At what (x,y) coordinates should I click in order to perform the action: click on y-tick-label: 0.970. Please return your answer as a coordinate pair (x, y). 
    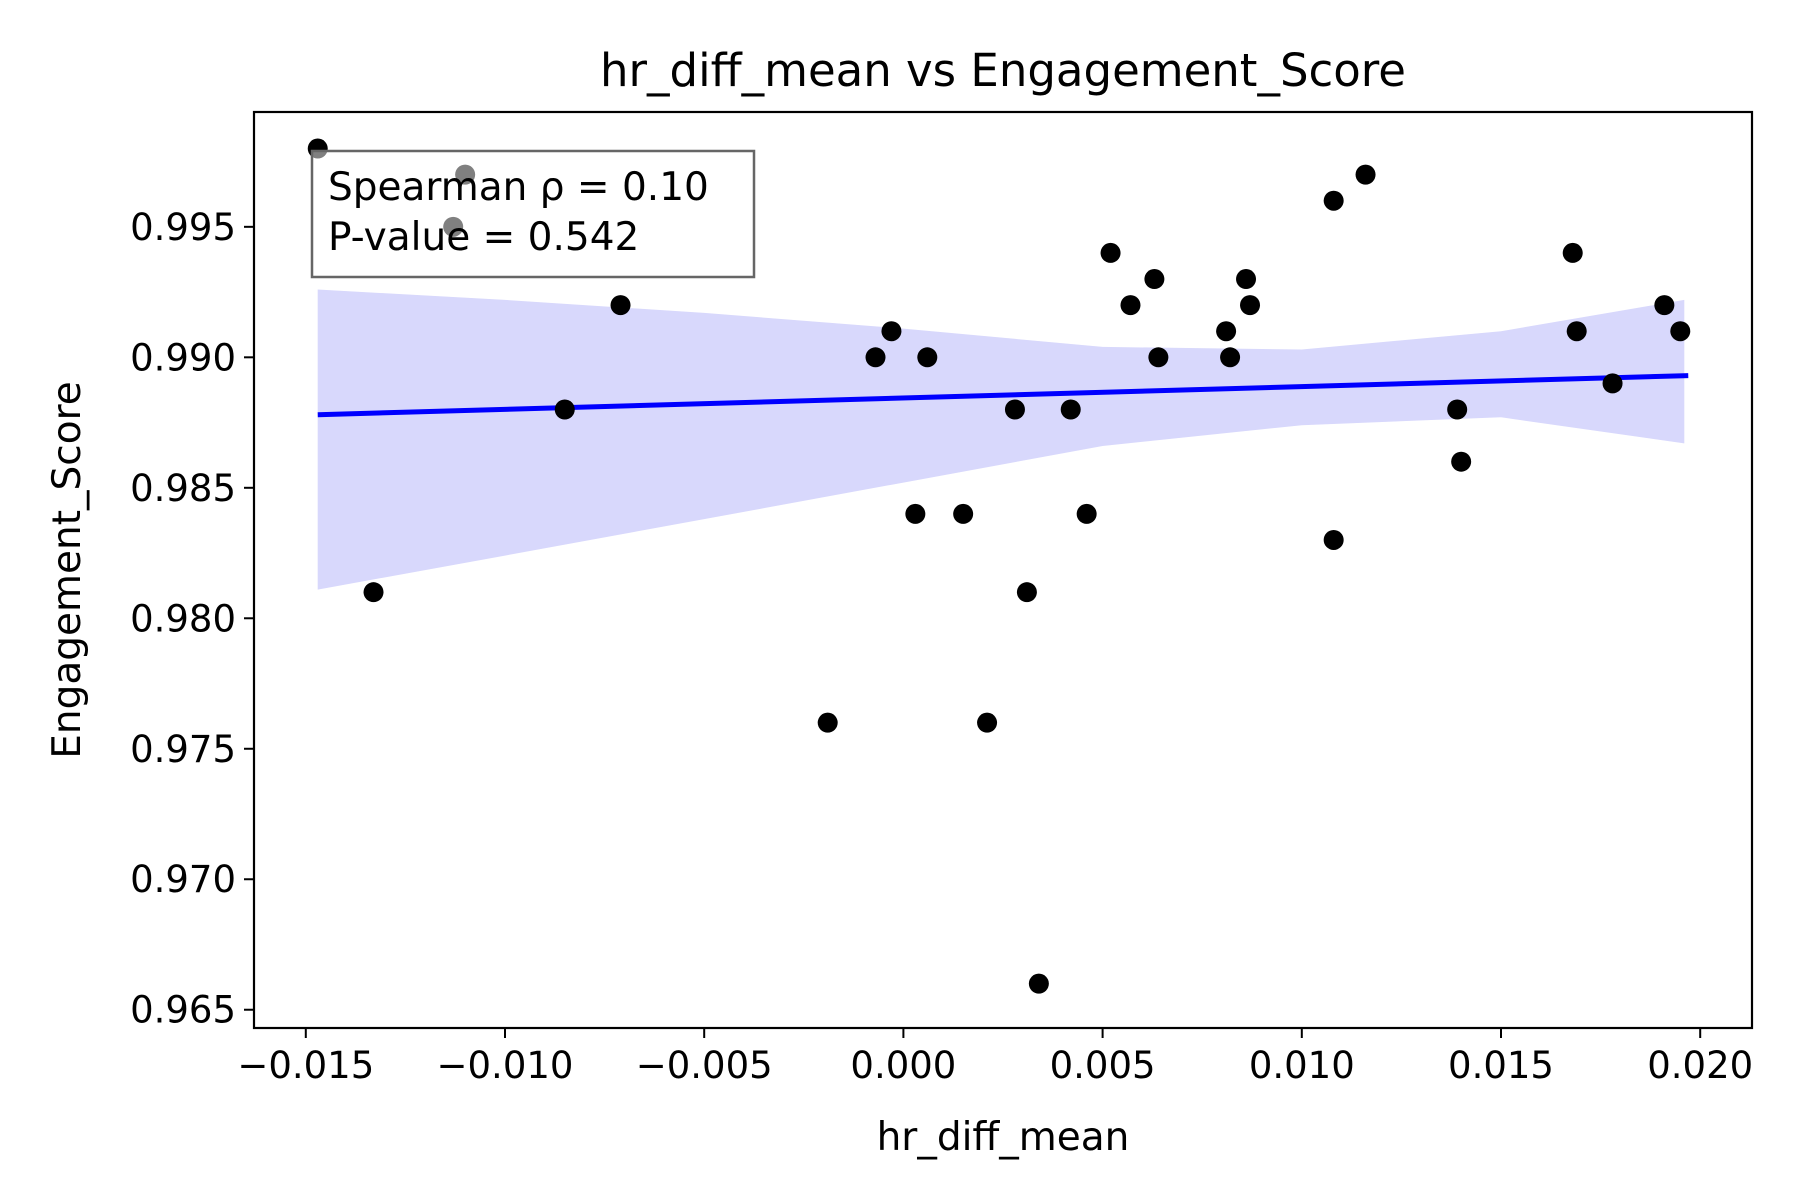
    Looking at the image, I should click on (183, 879).